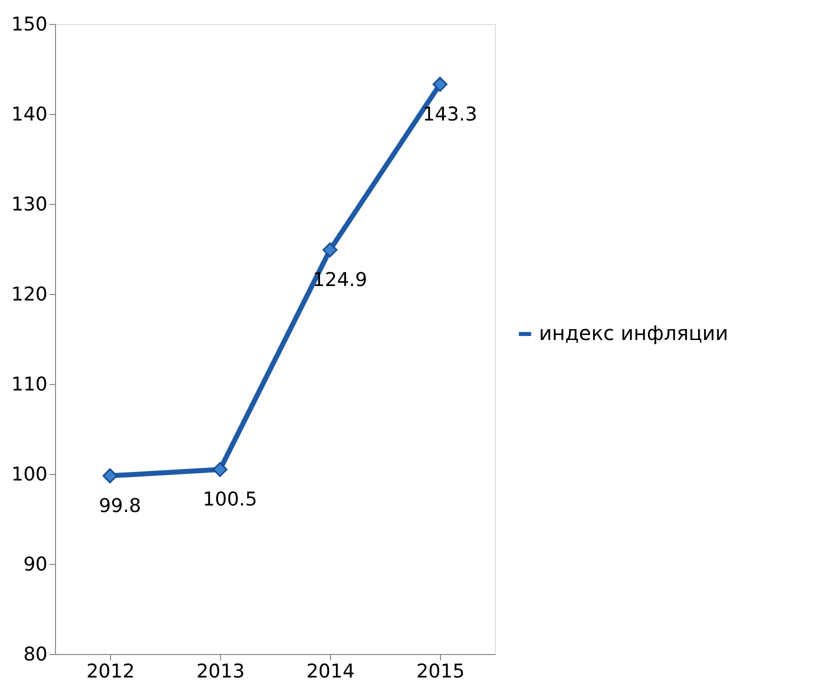 The width and height of the screenshot is (815, 693). Describe the element at coordinates (35, 565) in the screenshot. I see `y-tick-label: 90` at that location.